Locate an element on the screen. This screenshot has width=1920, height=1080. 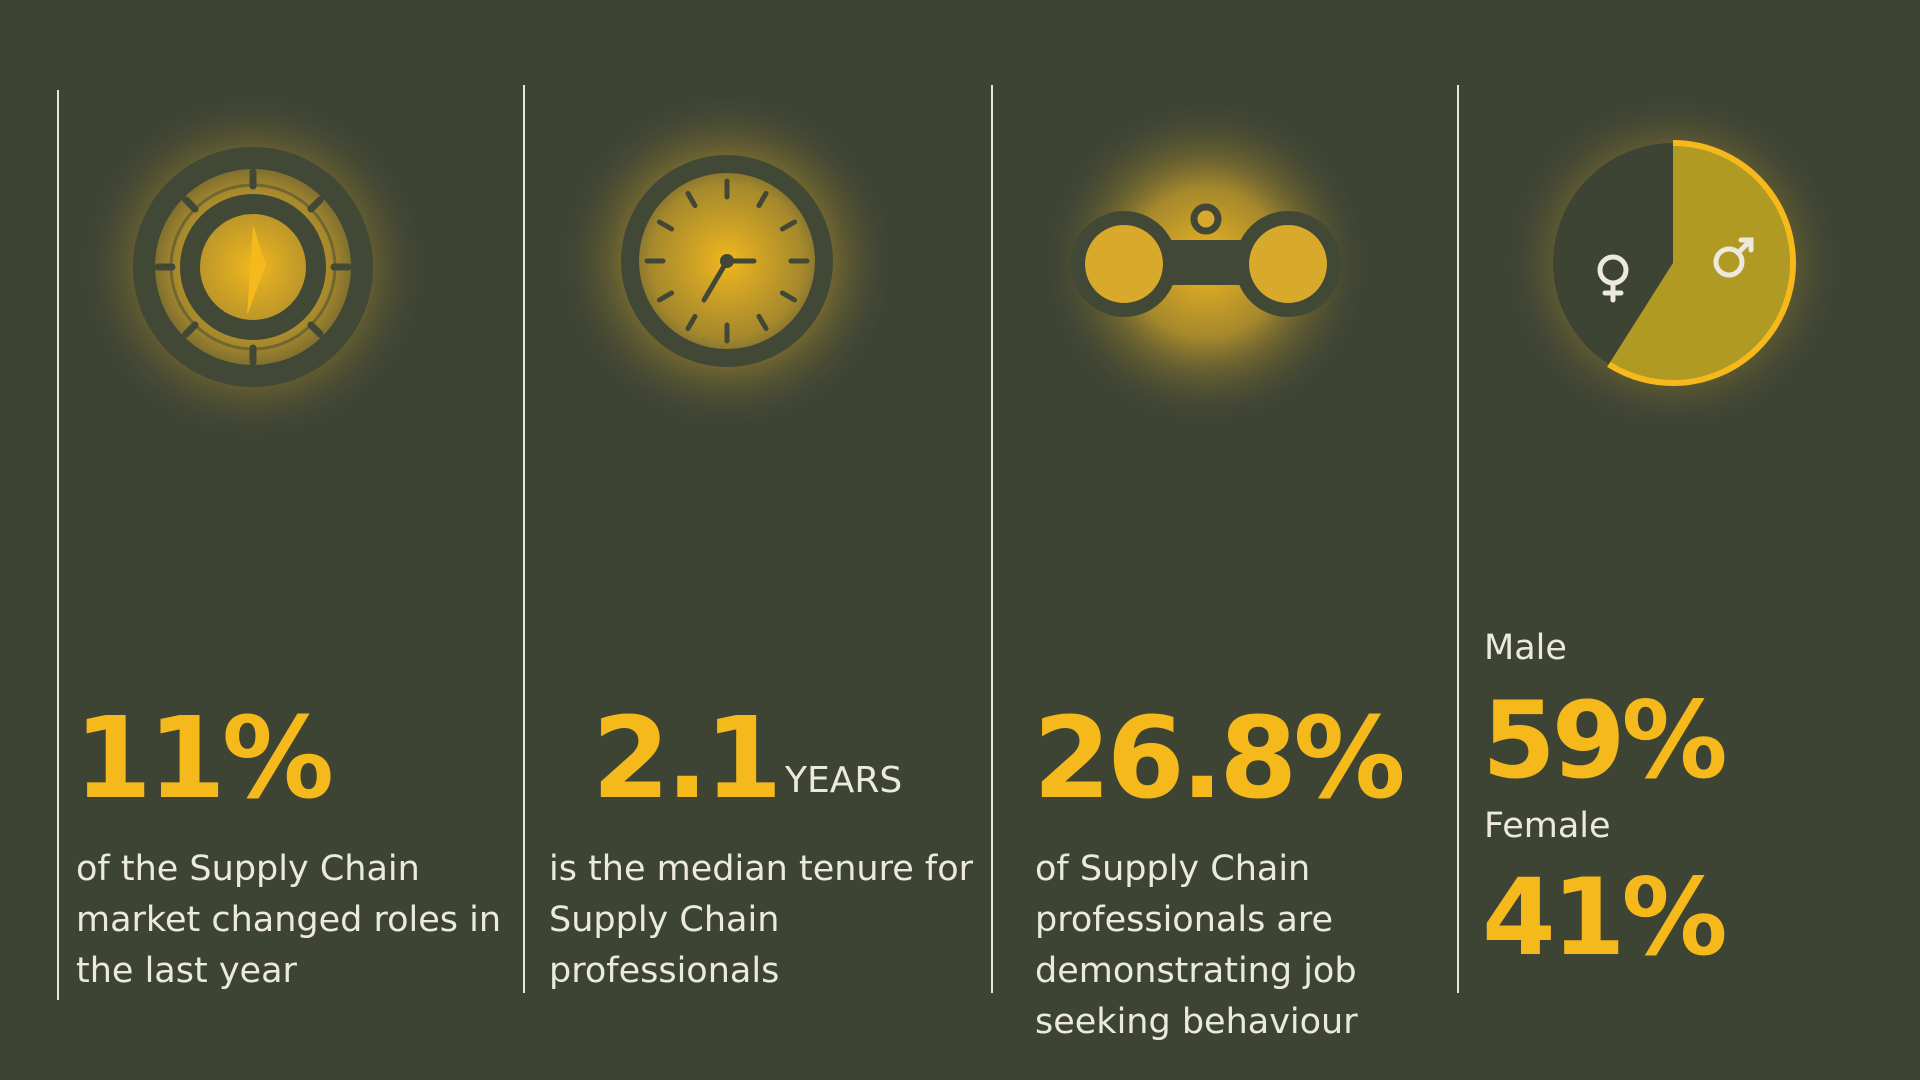
compass-icon is located at coordinates (253, 267).